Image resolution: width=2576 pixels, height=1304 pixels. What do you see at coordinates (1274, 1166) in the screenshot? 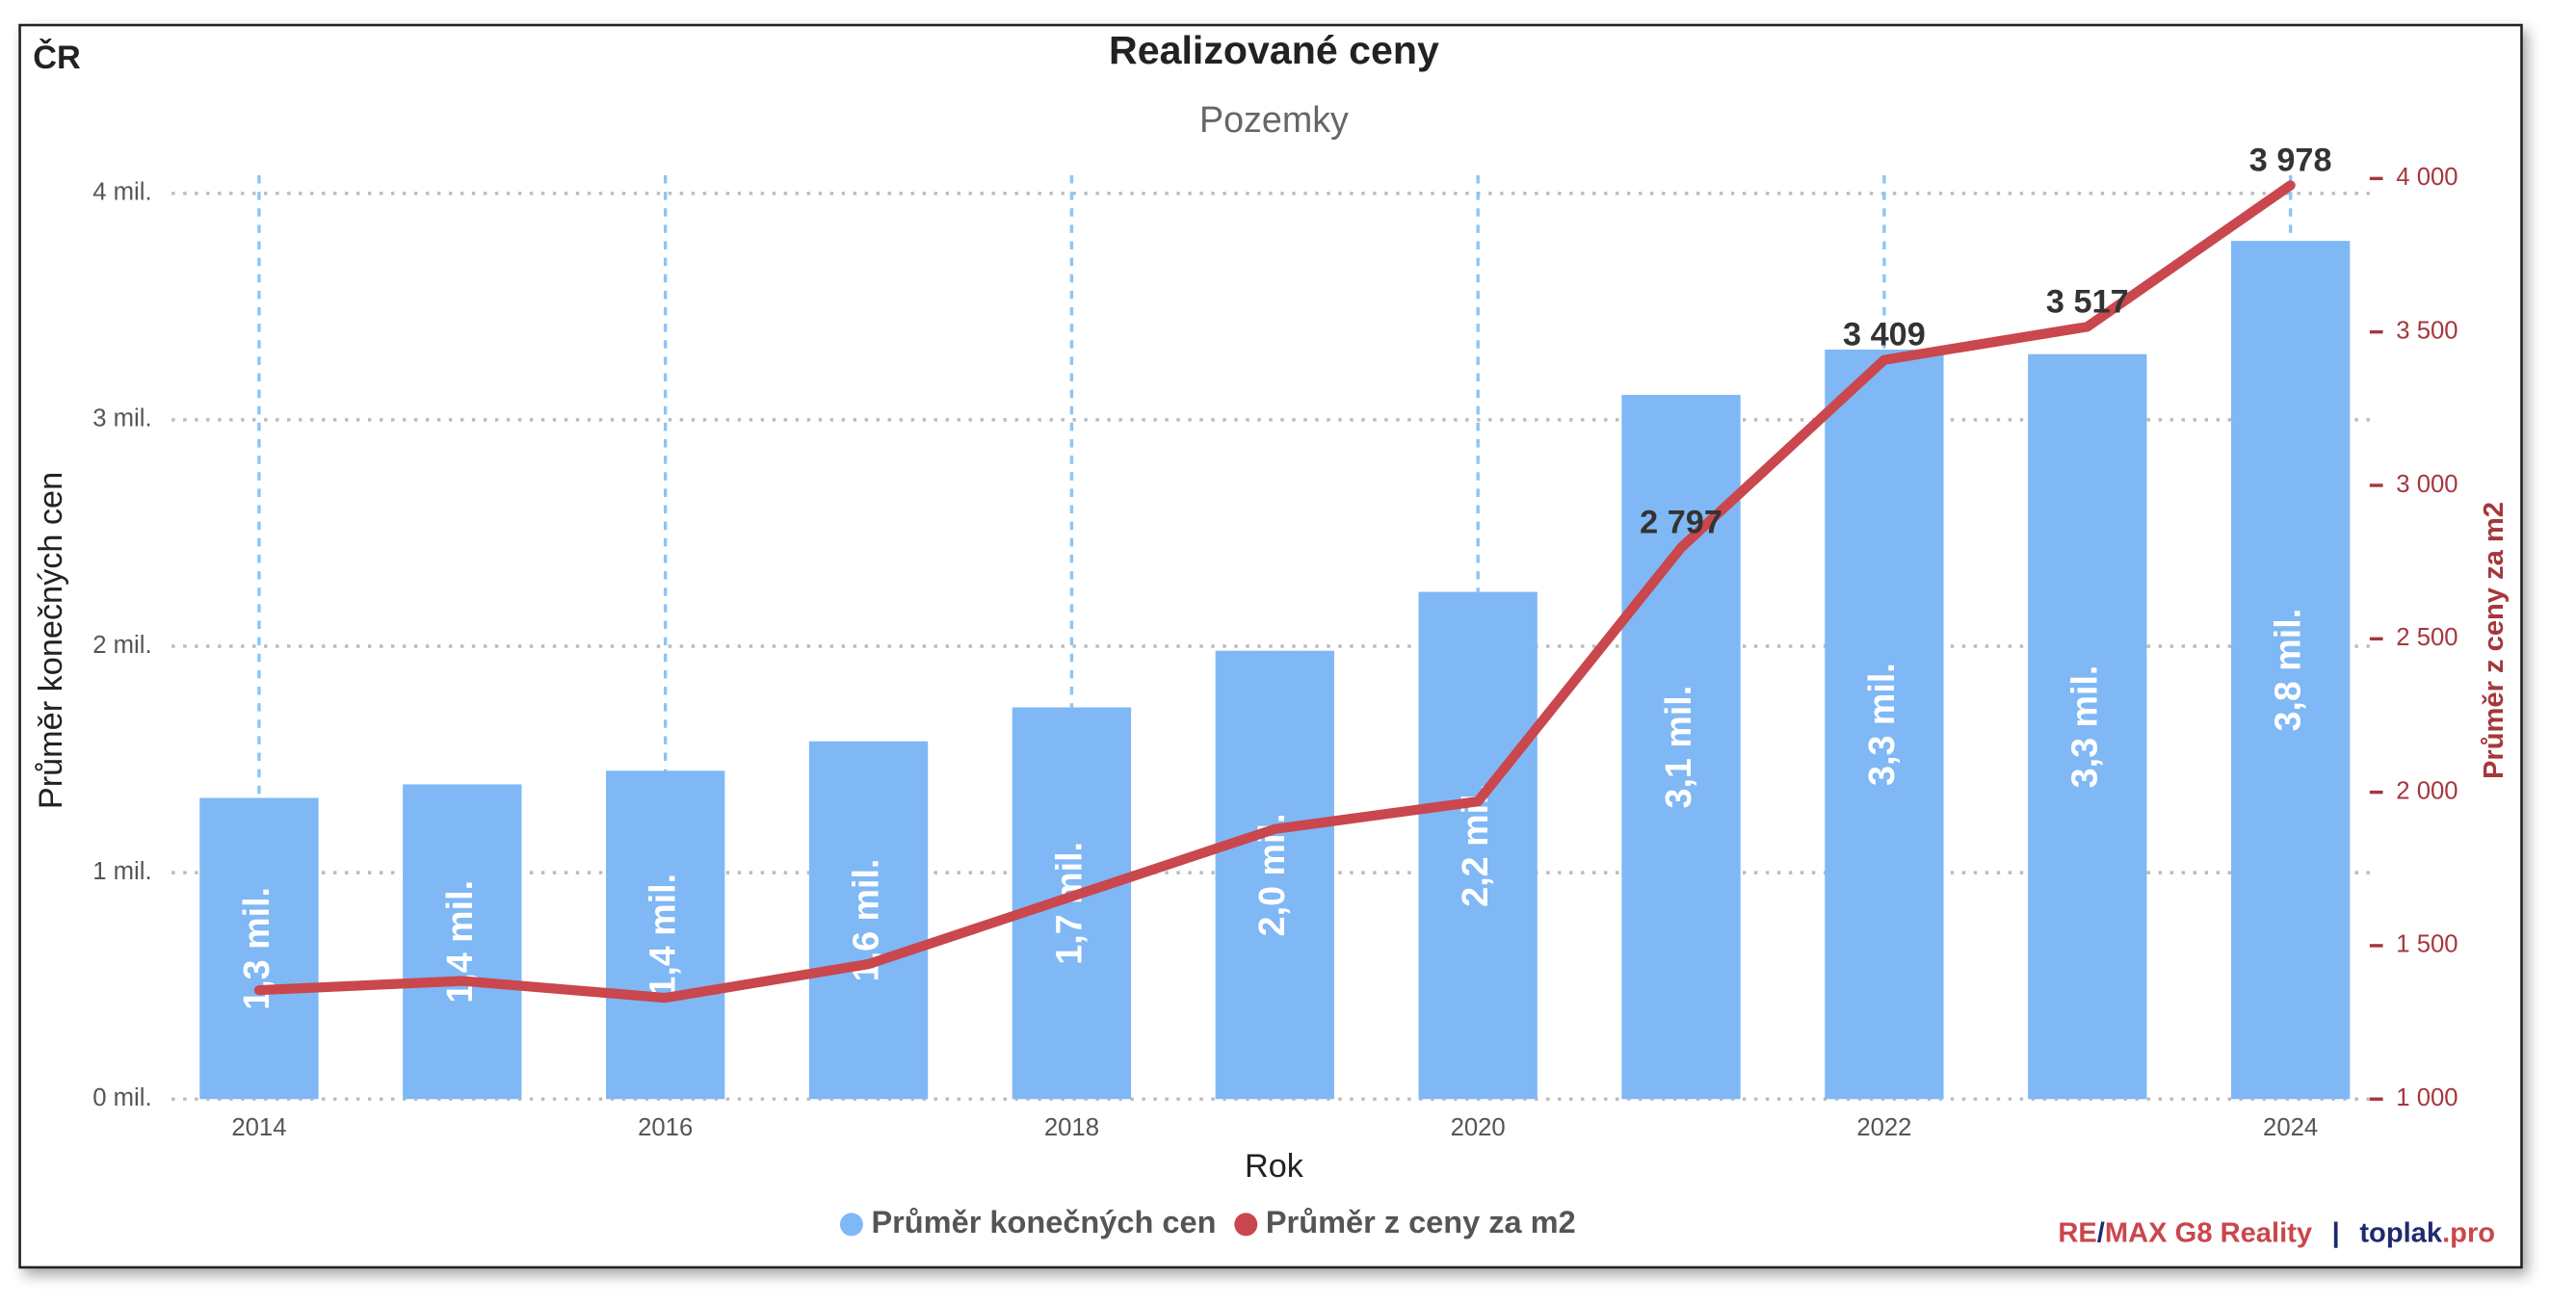
I see `x-axis-label: Rok` at bounding box center [1274, 1166].